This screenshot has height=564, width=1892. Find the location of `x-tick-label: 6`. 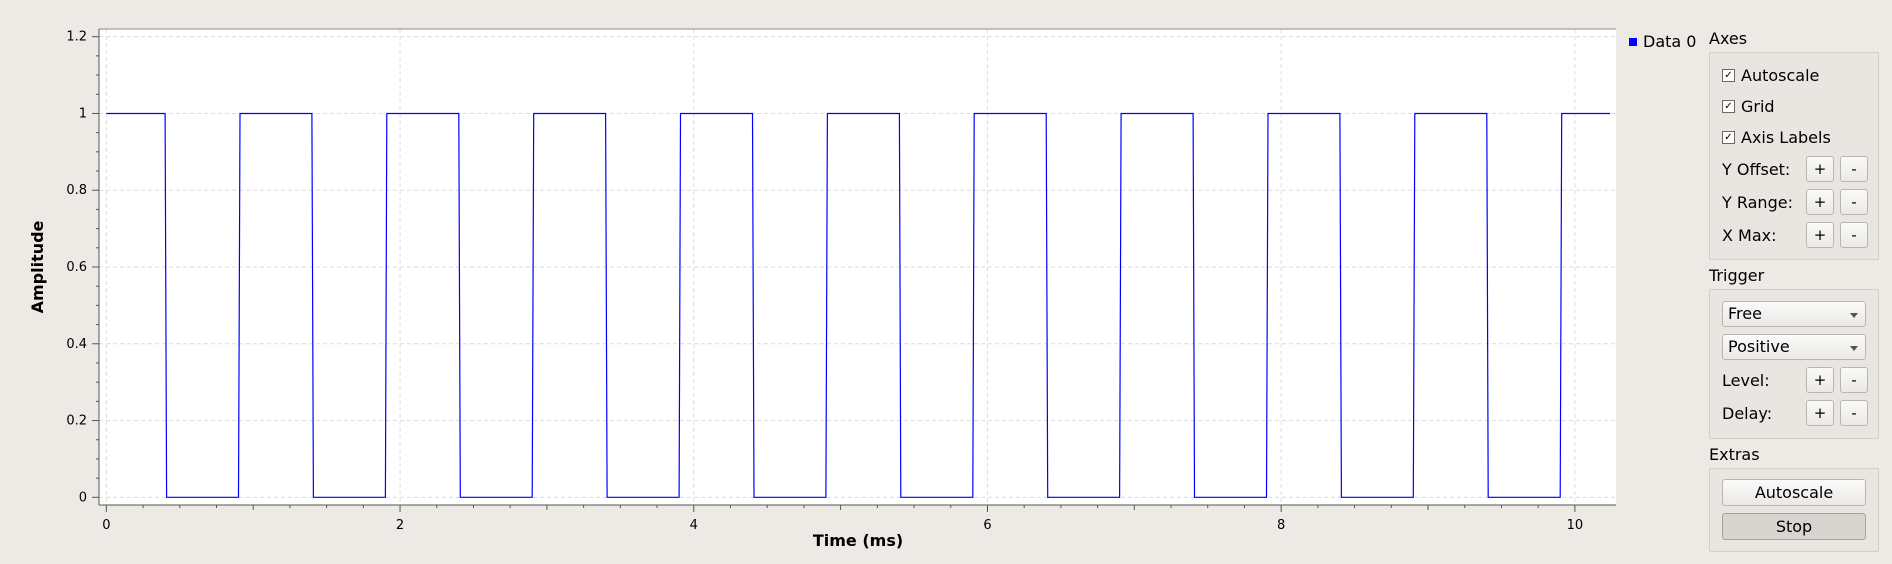

x-tick-label: 6 is located at coordinates (987, 525).